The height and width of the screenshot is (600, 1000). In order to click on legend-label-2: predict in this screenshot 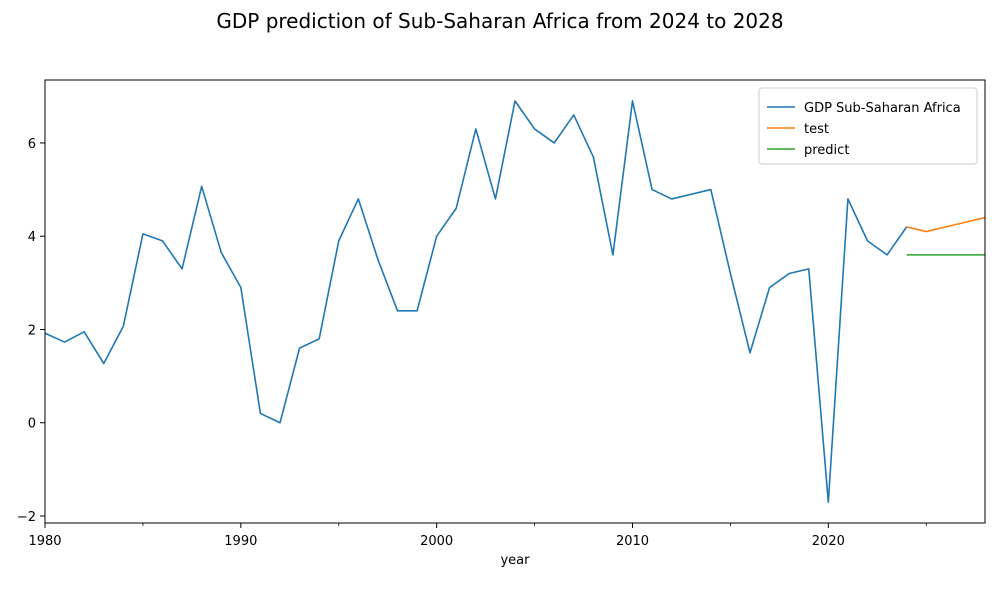, I will do `click(826, 150)`.